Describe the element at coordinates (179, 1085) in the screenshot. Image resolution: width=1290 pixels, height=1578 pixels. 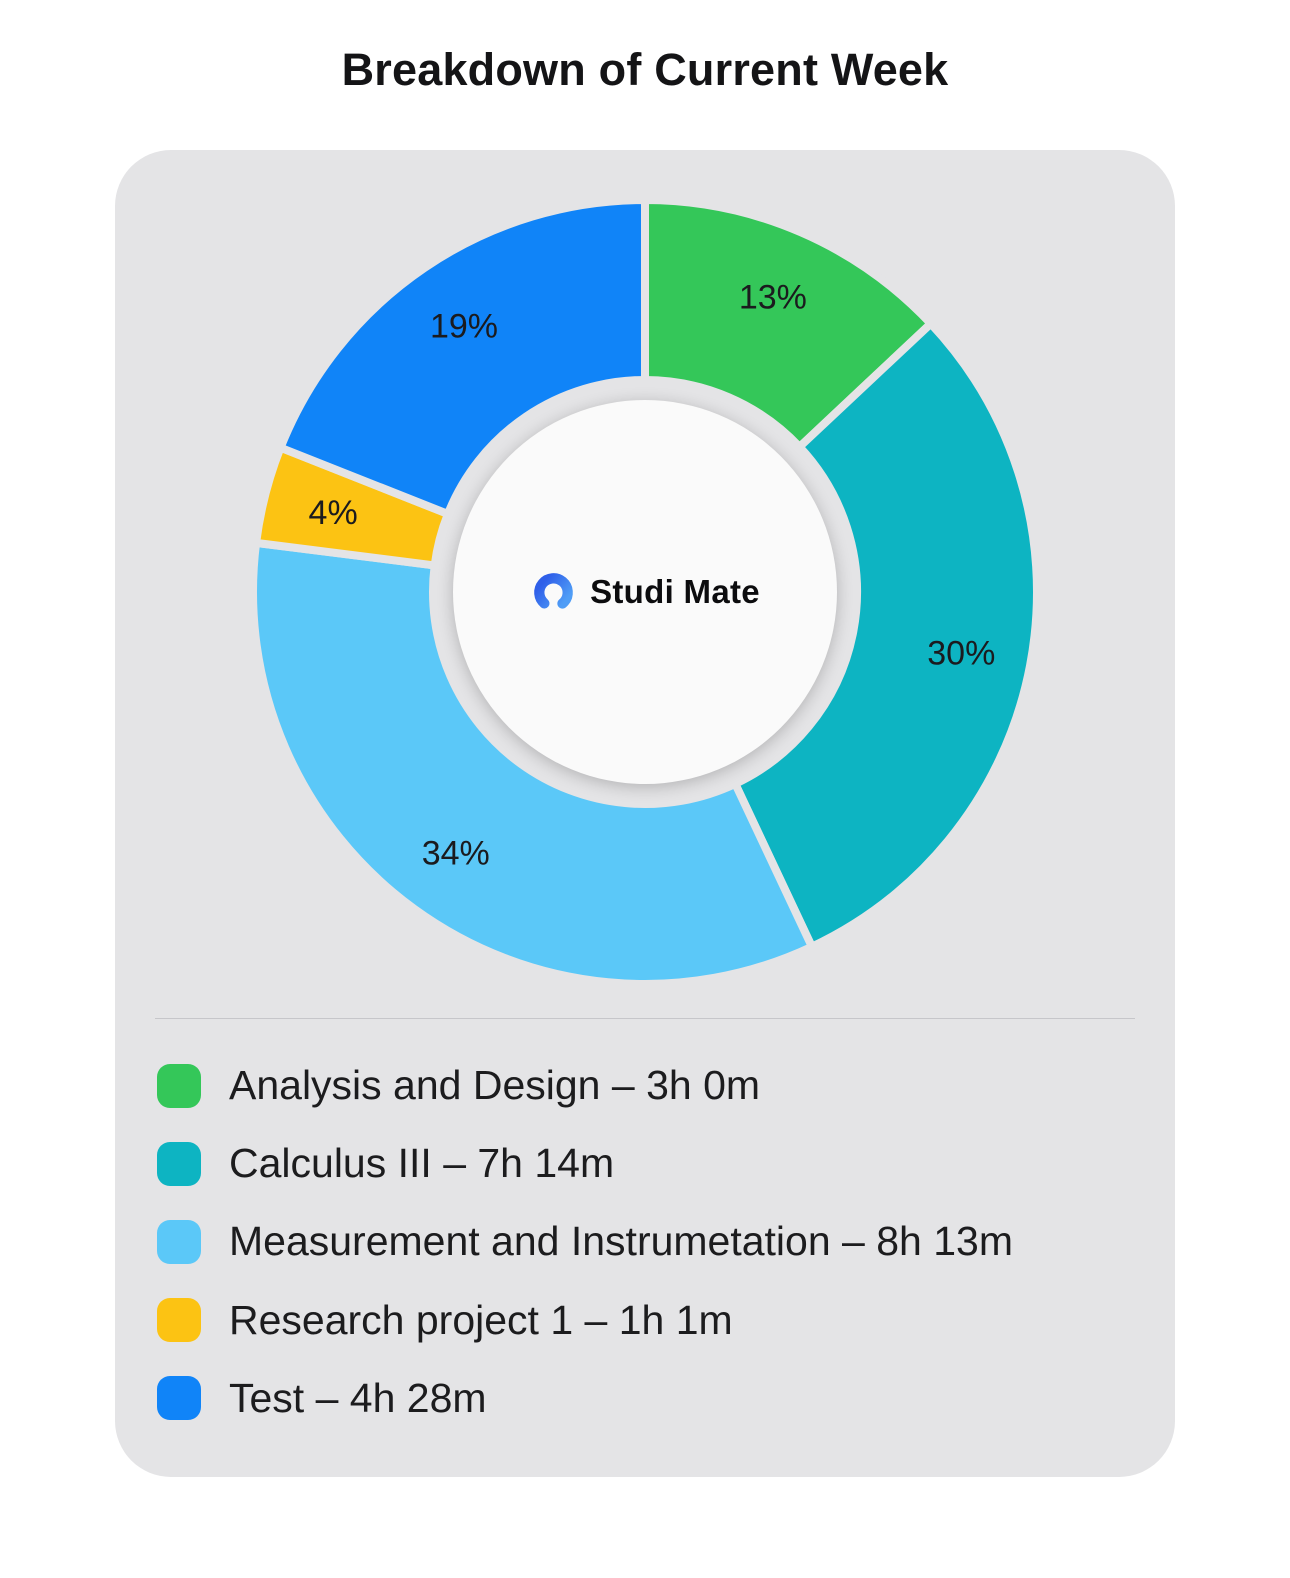
I see `legend-swatch-analysis-and-design` at that location.